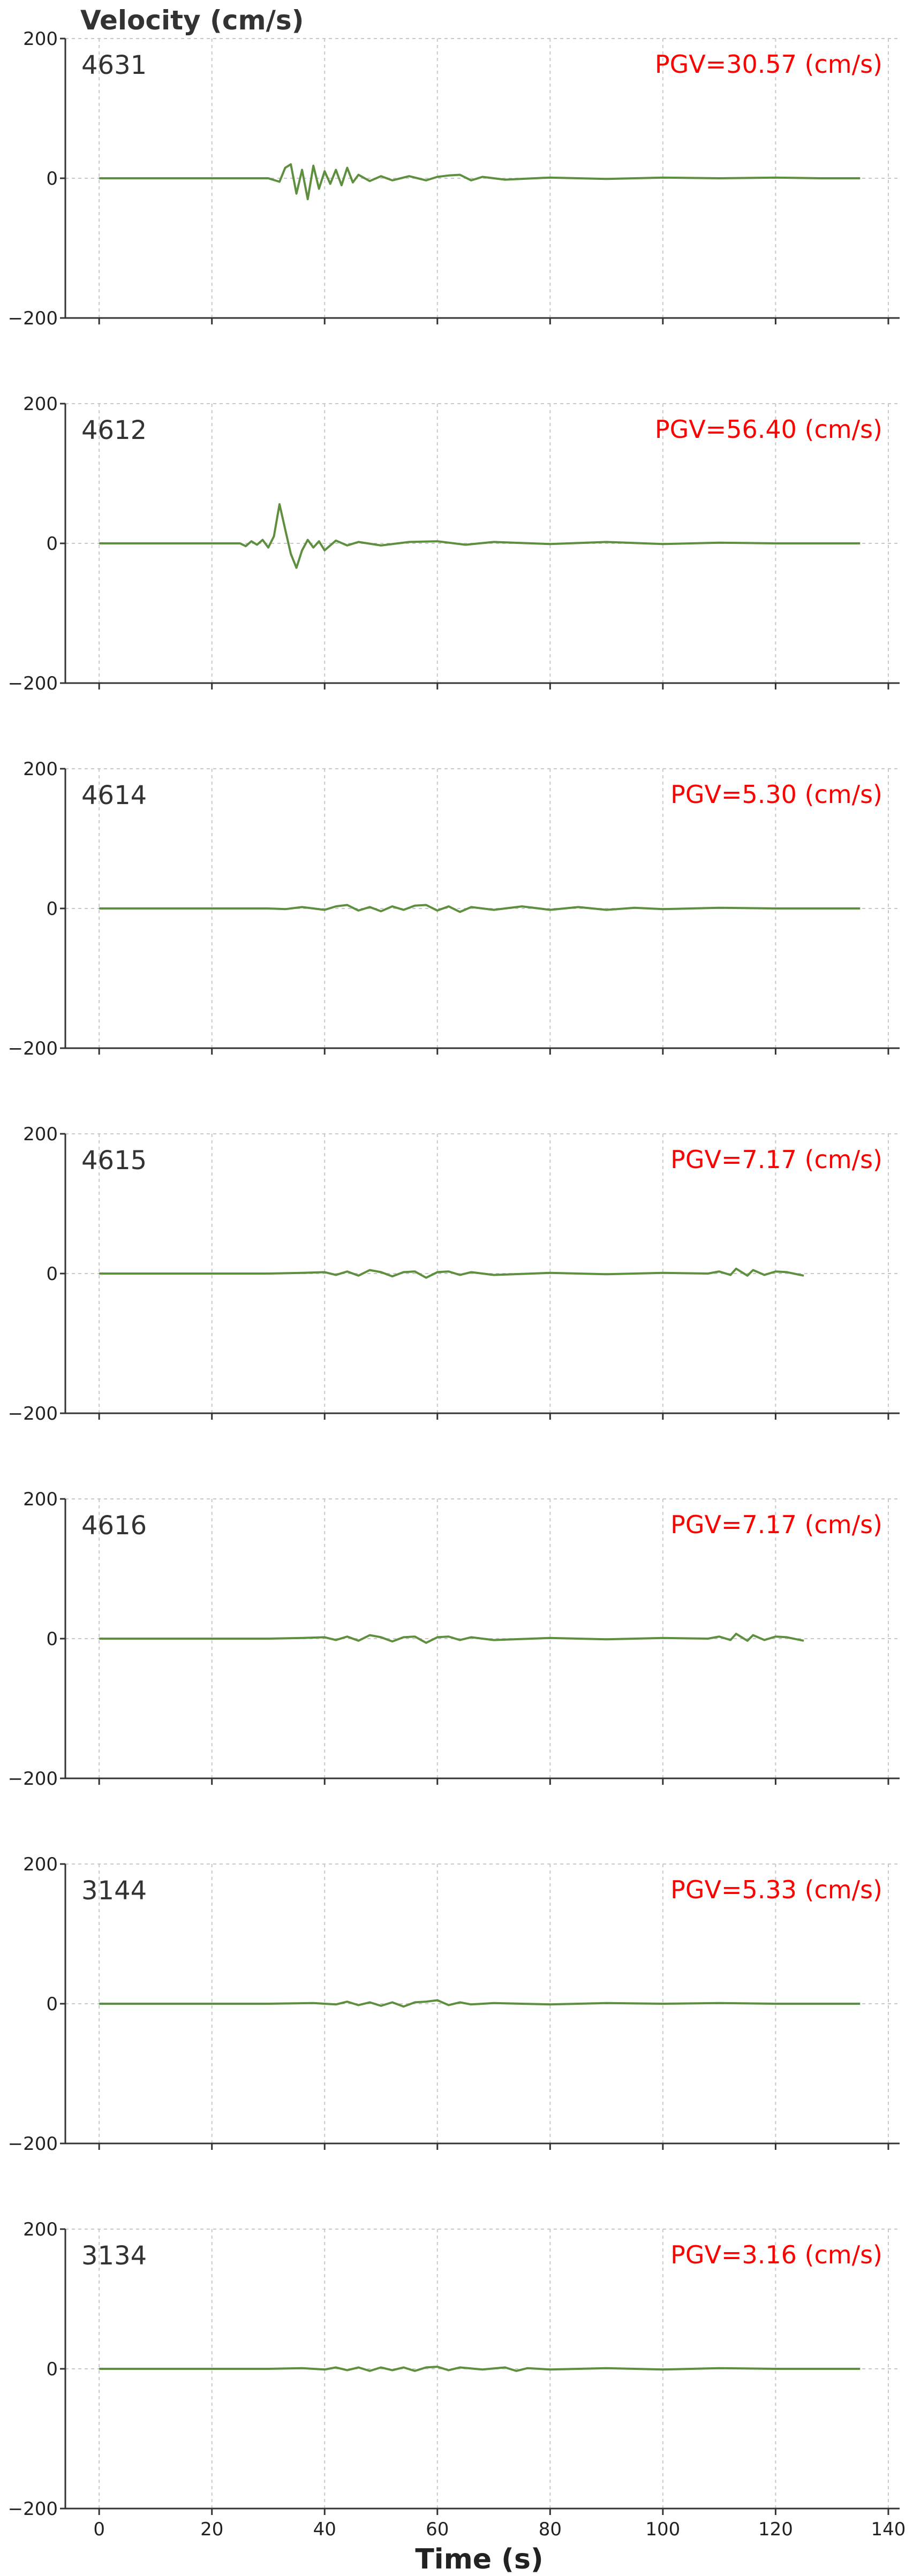 The image size is (913, 2576). I want to click on pgv-annotation: PGV=30.57 (cm/s), so click(768, 64).